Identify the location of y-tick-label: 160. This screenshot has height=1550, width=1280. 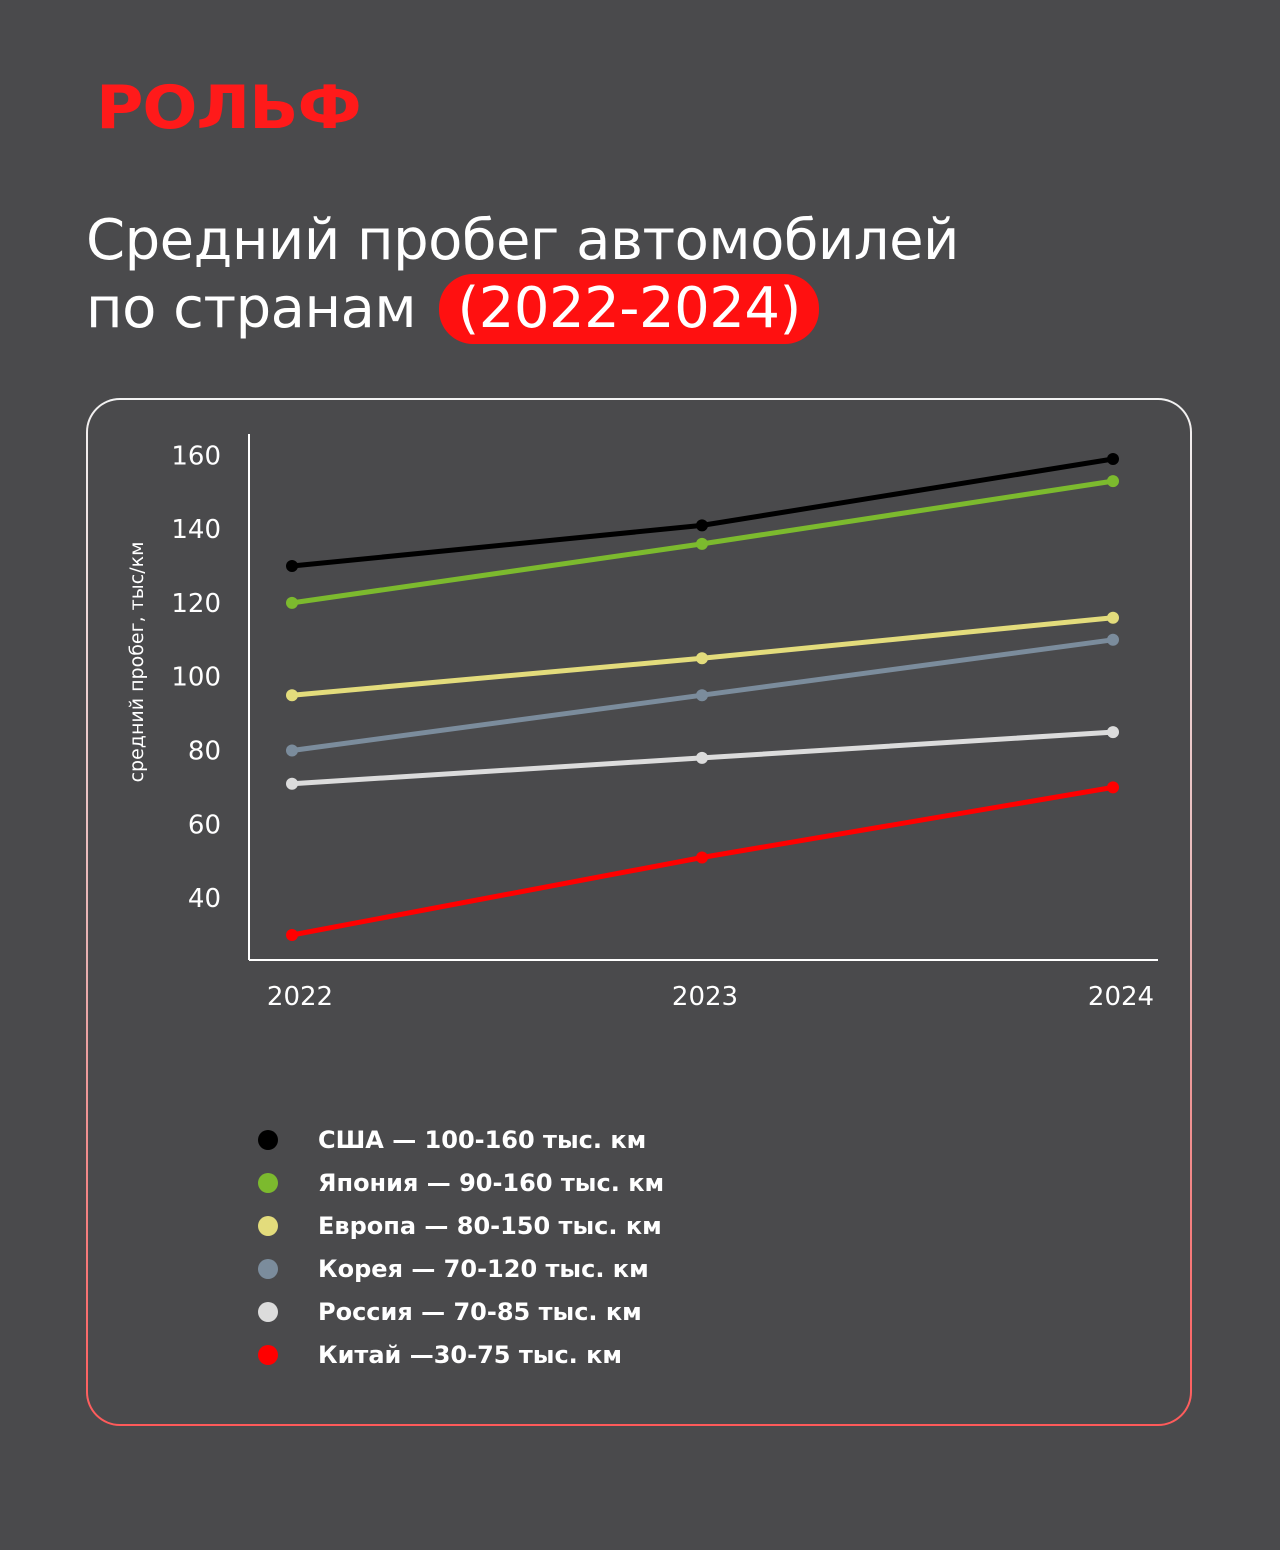
(196, 456).